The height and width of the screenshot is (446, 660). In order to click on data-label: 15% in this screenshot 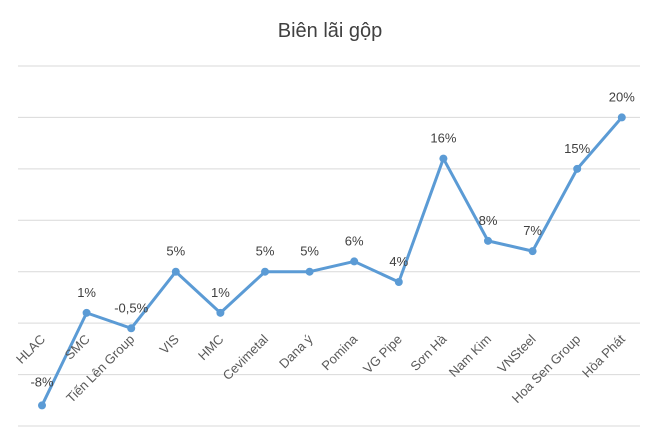, I will do `click(577, 148)`.